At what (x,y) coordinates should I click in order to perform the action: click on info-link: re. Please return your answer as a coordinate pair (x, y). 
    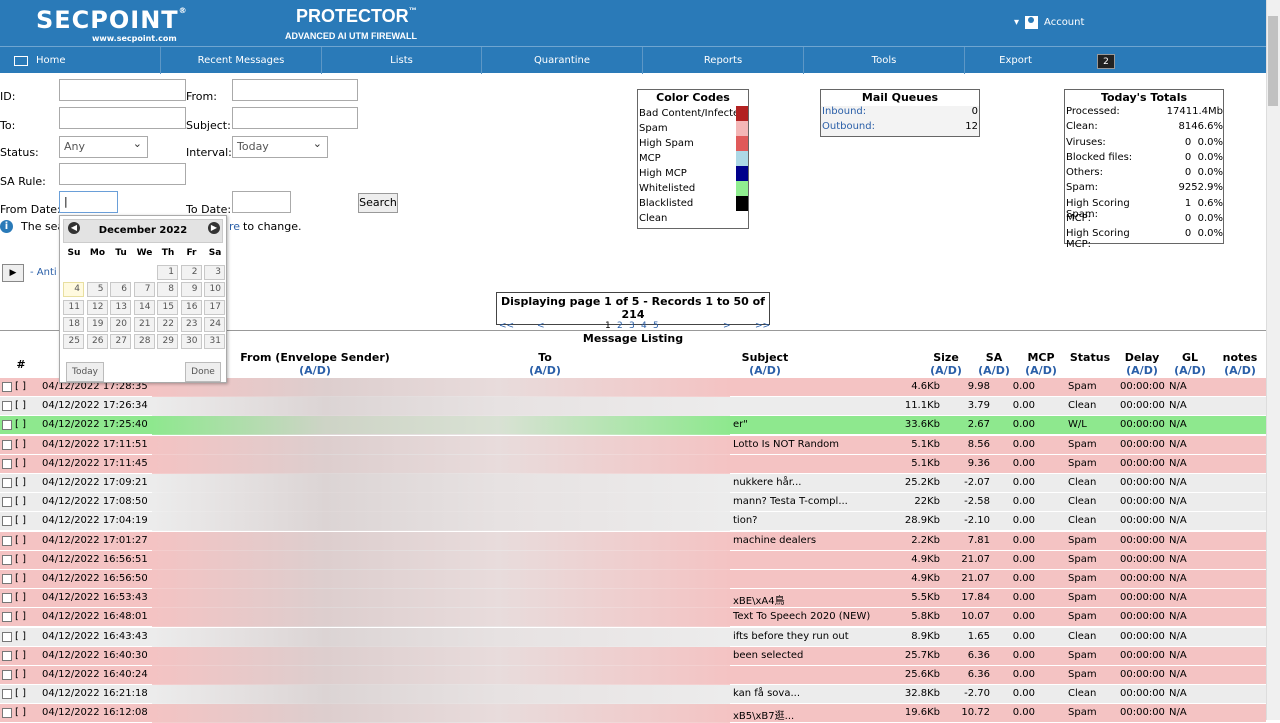
    Looking at the image, I should click on (235, 226).